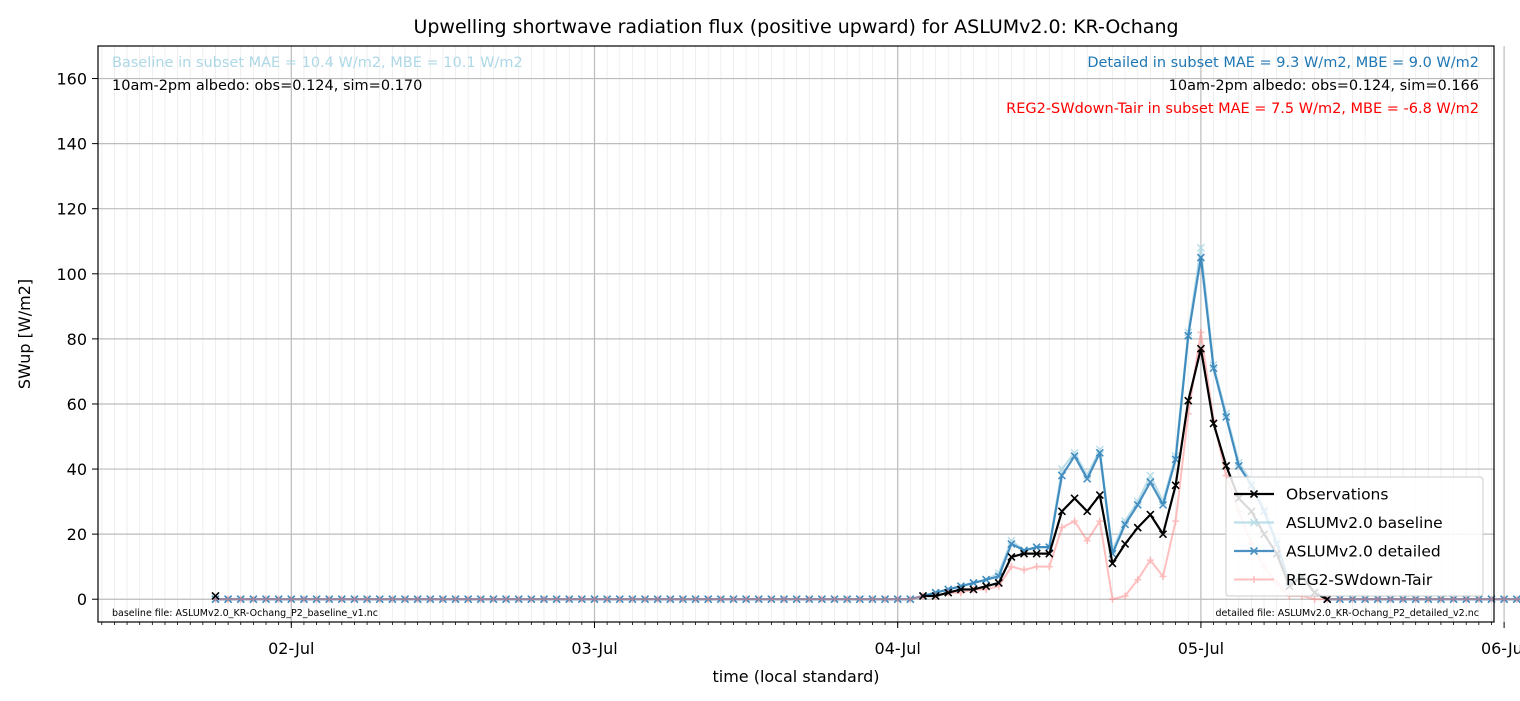 This screenshot has height=701, width=1520. I want to click on legend-label: ASLUMv2.0 baseline, so click(1364, 523).